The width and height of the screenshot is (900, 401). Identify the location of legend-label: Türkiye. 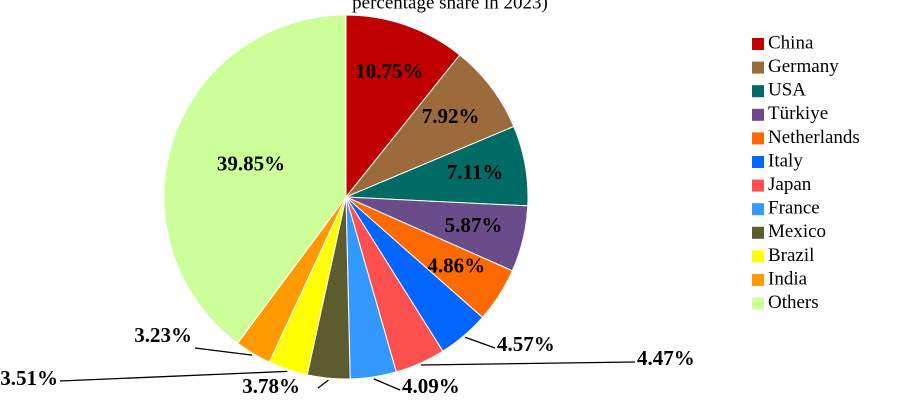
(798, 113).